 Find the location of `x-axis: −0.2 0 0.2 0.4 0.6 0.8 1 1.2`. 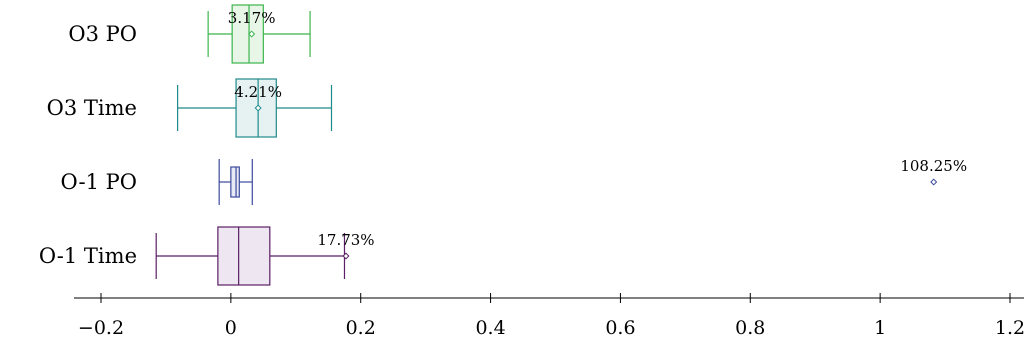

x-axis: −0.2 0 0.2 0.4 0.6 0.8 1 1.2 is located at coordinates (549, 316).